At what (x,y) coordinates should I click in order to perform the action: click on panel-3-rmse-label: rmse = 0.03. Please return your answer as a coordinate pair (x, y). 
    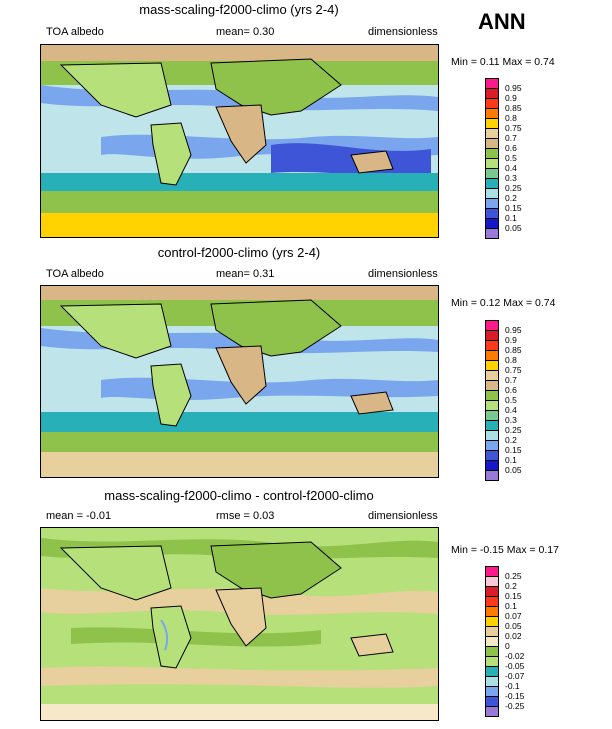
    Looking at the image, I should click on (245, 516).